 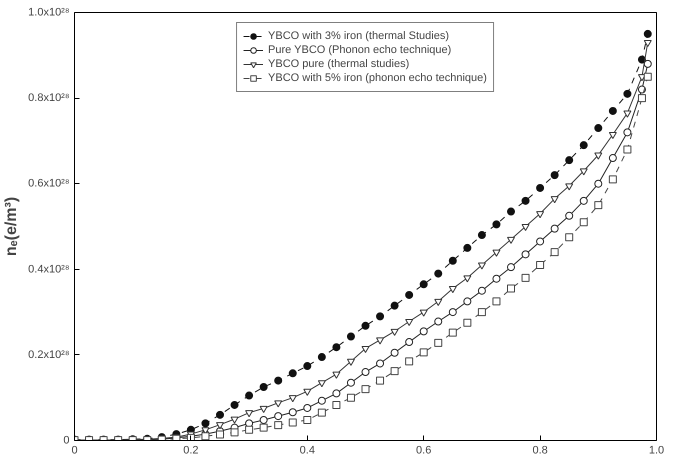 I want to click on legend-label: YBCO pure (thermal studies), so click(x=339, y=64).